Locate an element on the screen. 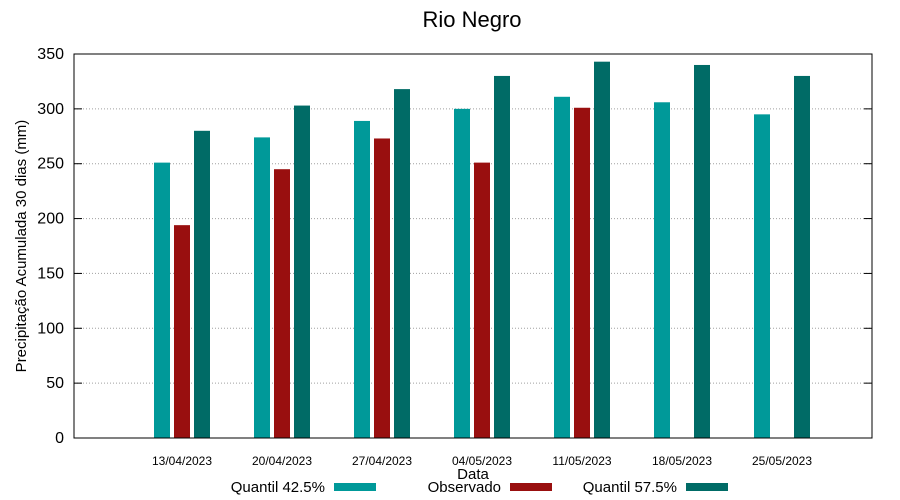  y-tick-label: 350 is located at coordinates (50, 54).